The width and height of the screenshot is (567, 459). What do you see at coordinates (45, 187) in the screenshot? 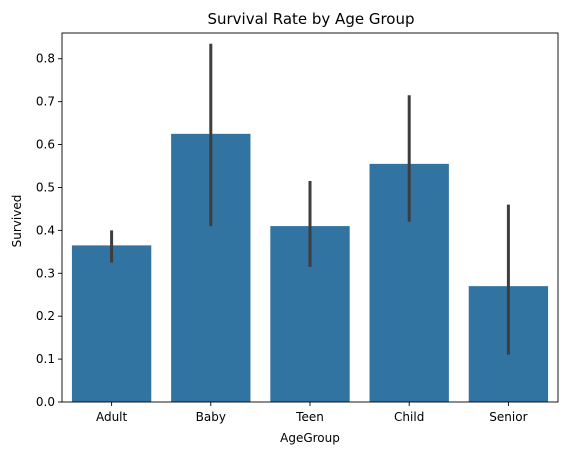
I see `y-tick-label: 0.5` at bounding box center [45, 187].